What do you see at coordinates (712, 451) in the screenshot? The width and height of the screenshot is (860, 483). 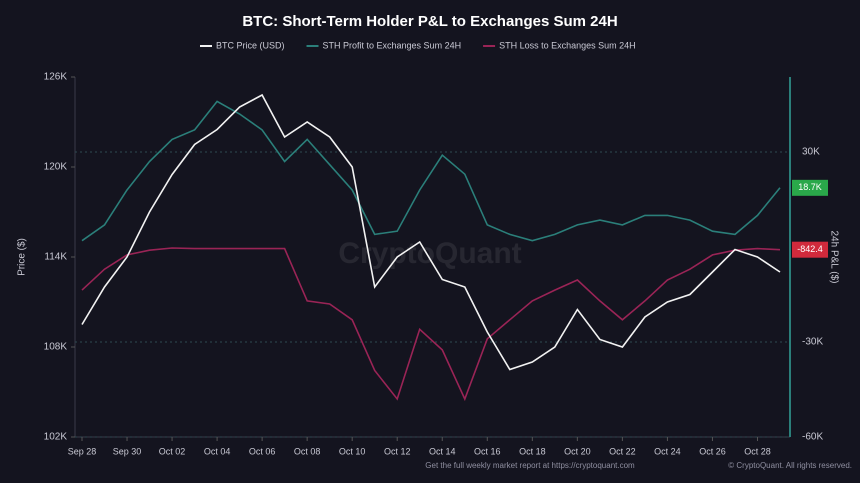 I see `x-tick-label: Oct 26` at bounding box center [712, 451].